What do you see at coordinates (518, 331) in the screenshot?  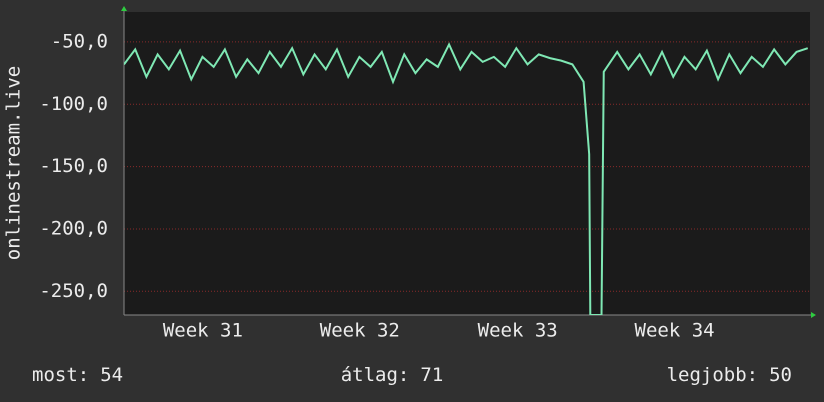 I see `x-tick-label: Week 33` at bounding box center [518, 331].